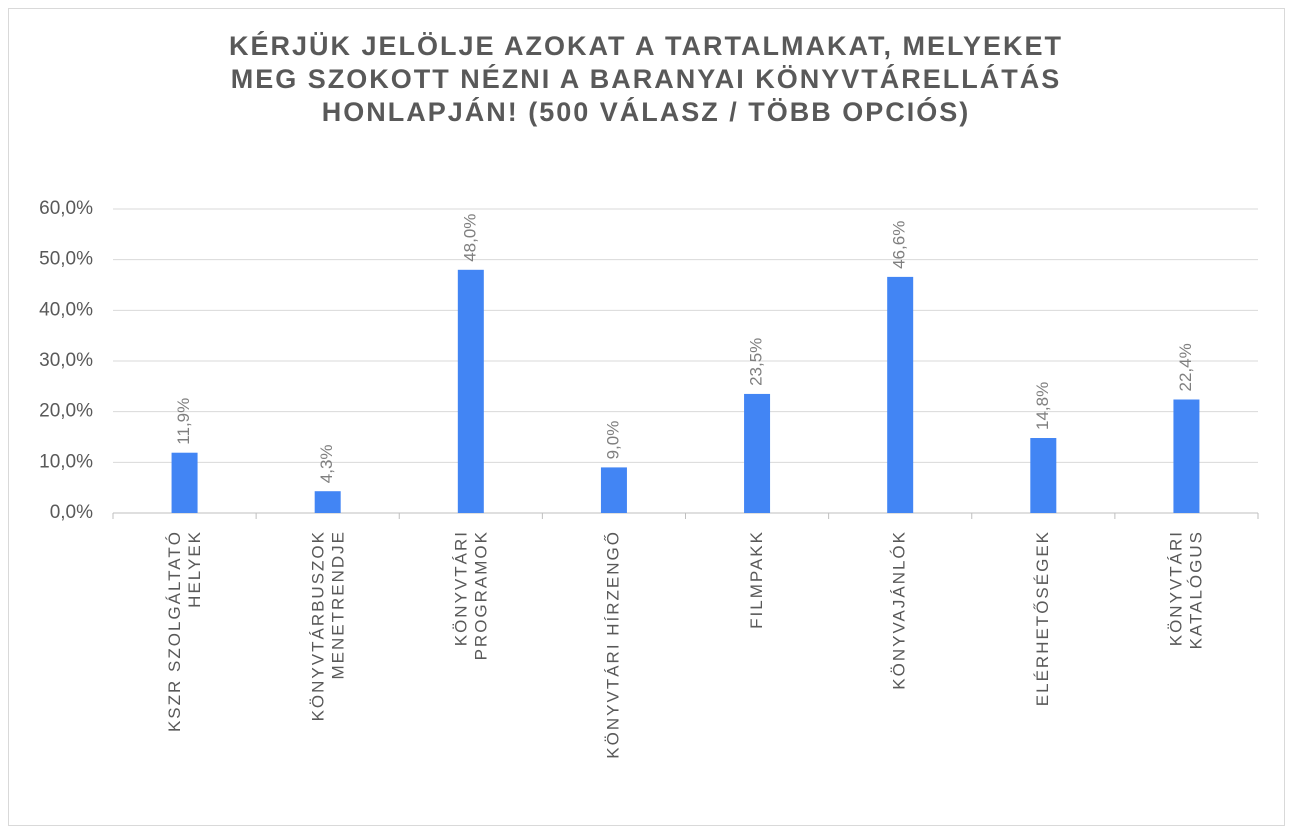 The width and height of the screenshot is (1293, 834). I want to click on data-label: 46,6%, so click(899, 245).